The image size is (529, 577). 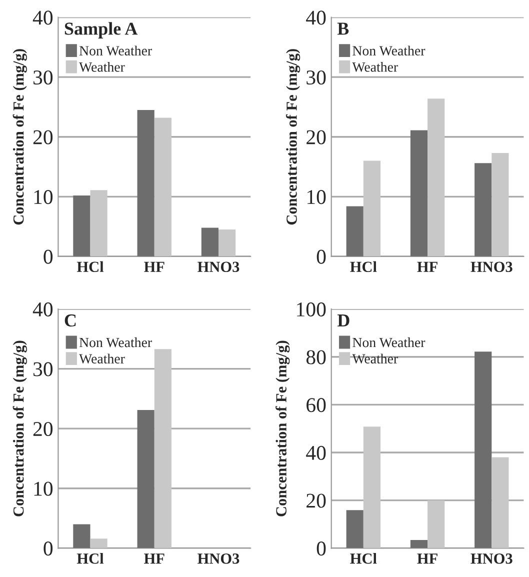 I want to click on chart-title: D, so click(x=343, y=320).